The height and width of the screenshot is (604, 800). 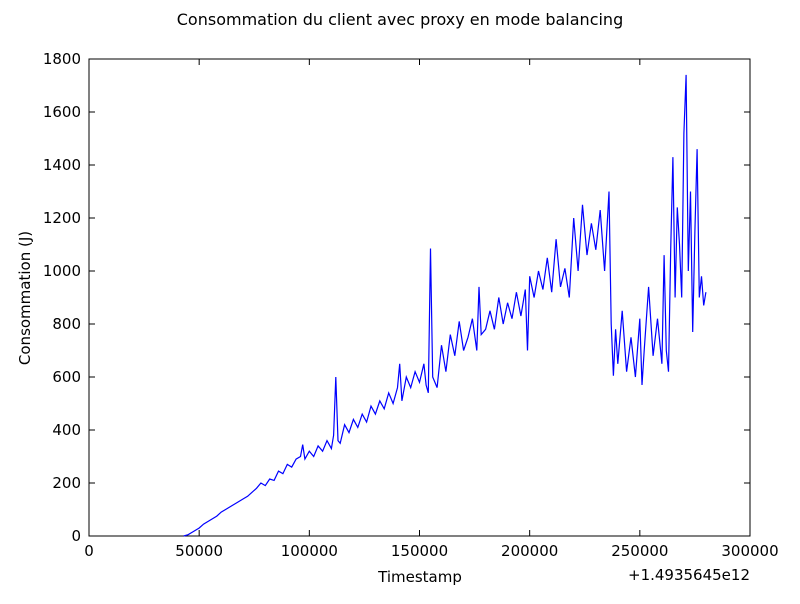 What do you see at coordinates (66, 324) in the screenshot?
I see `y-tick-label: 800` at bounding box center [66, 324].